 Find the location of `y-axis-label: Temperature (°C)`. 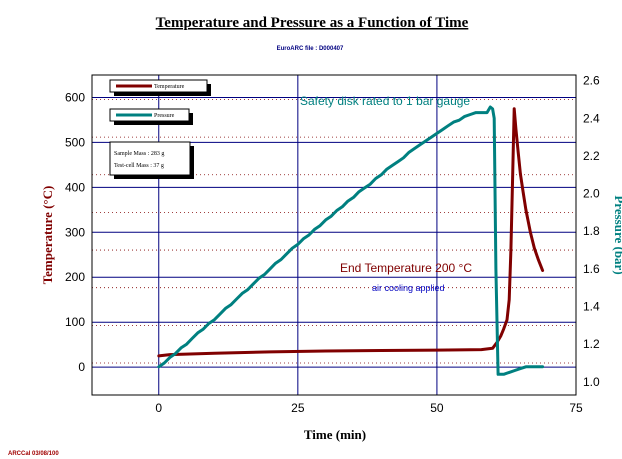

y-axis-label: Temperature (°C) is located at coordinates (47, 235).